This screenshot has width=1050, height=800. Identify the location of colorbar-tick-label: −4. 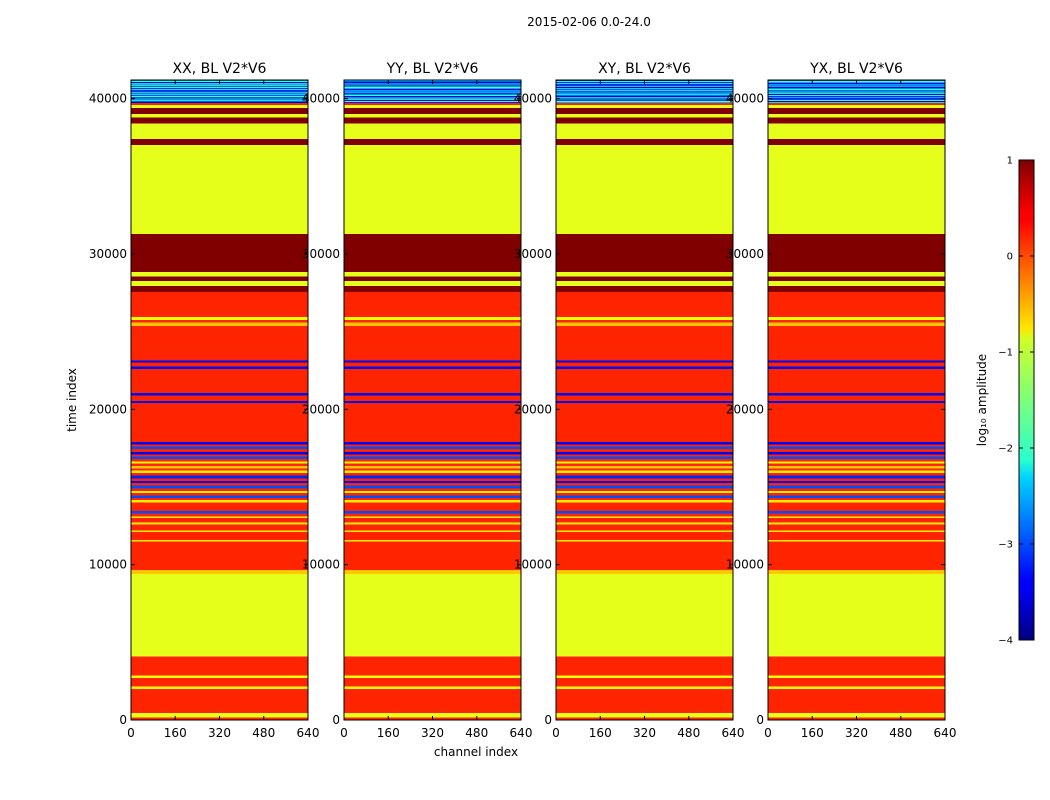
(1005, 641).